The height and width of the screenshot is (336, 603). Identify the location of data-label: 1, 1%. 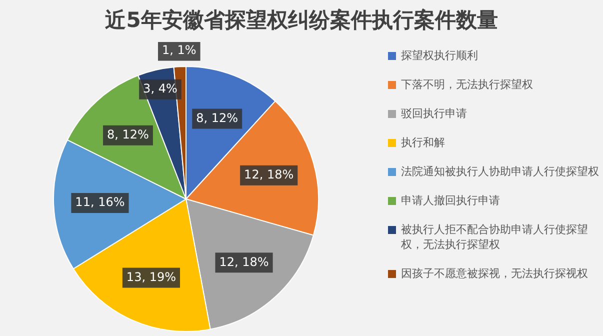
(179, 49).